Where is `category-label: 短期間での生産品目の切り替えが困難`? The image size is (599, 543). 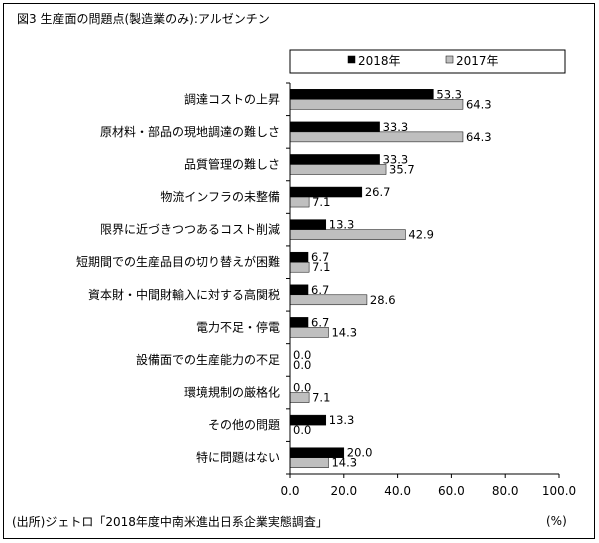
category-label: 短期間での生産品目の切り替えが困難 is located at coordinates (178, 261).